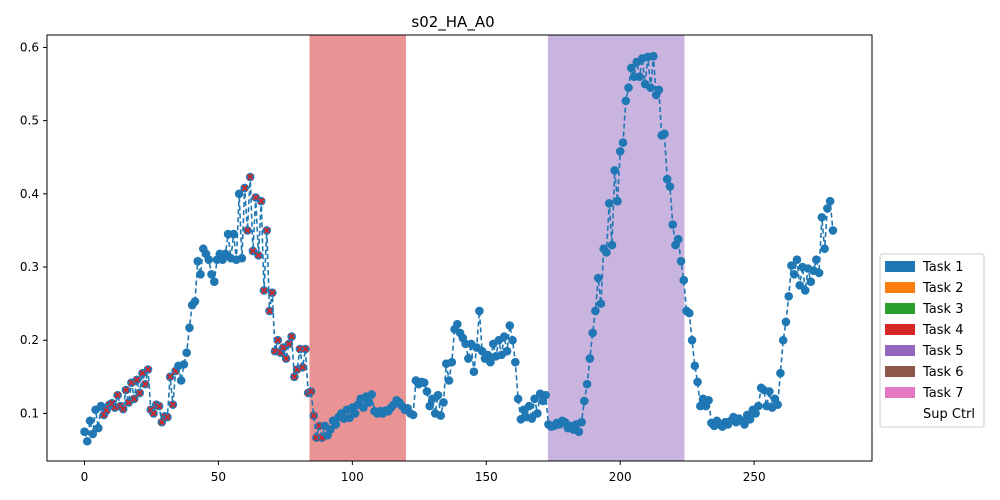 This screenshot has width=1000, height=500. Describe the element at coordinates (924, 393) in the screenshot. I see `legend-item-task-7: Task 7` at that location.